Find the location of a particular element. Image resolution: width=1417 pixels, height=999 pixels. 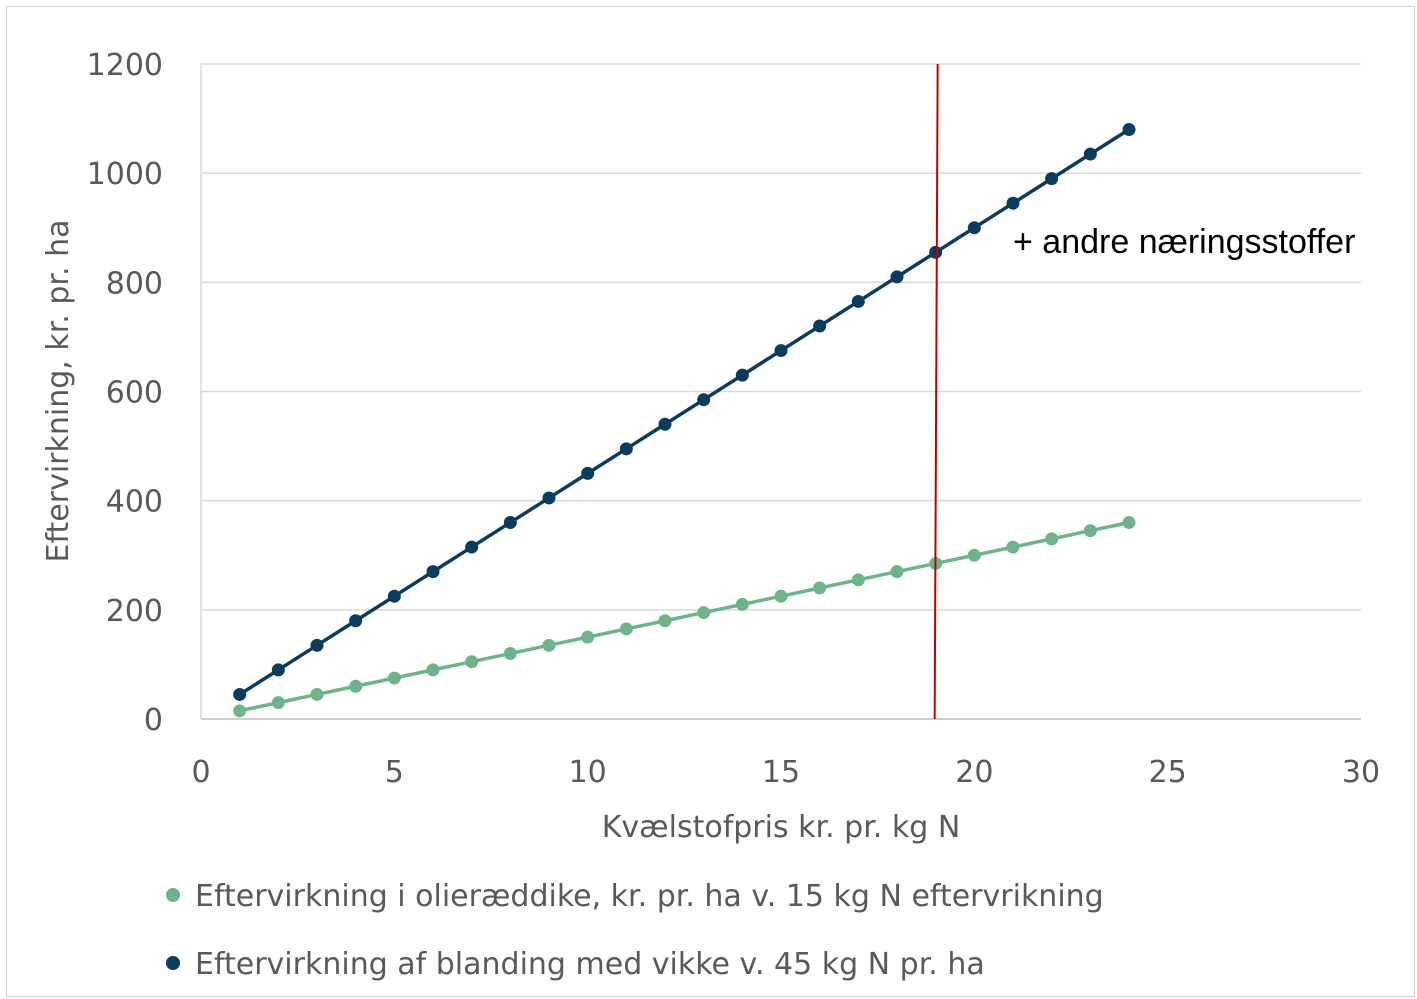

x-tick-label-0: 0 is located at coordinates (200, 772).